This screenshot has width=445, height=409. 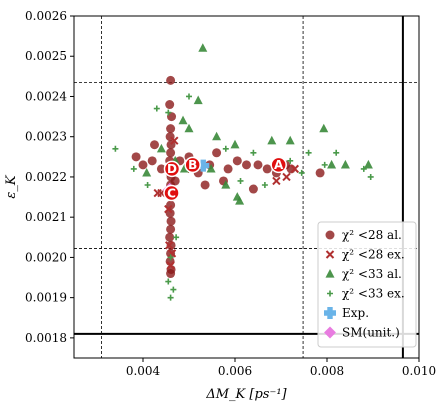 I want to click on legend-label: χ² <33 ex., so click(x=373, y=294).